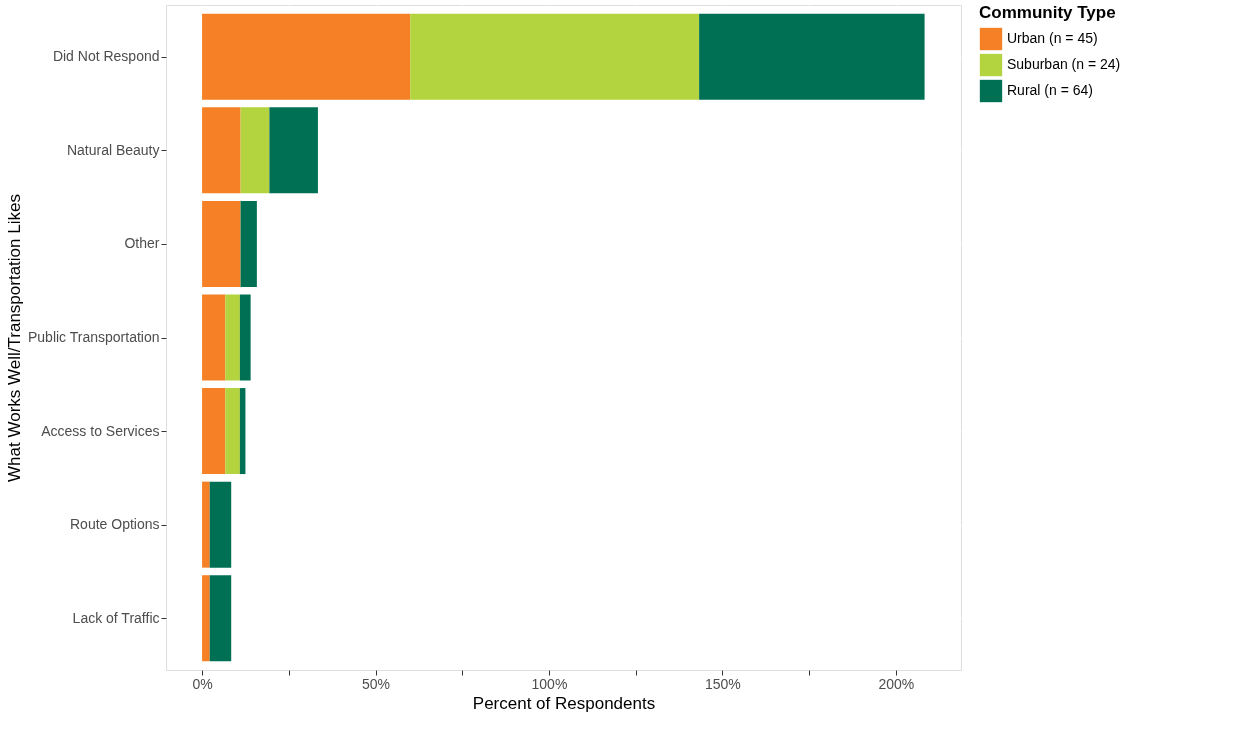 This screenshot has height=742, width=1244. Describe the element at coordinates (896, 683) in the screenshot. I see `x-tick-label: 200%` at that location.